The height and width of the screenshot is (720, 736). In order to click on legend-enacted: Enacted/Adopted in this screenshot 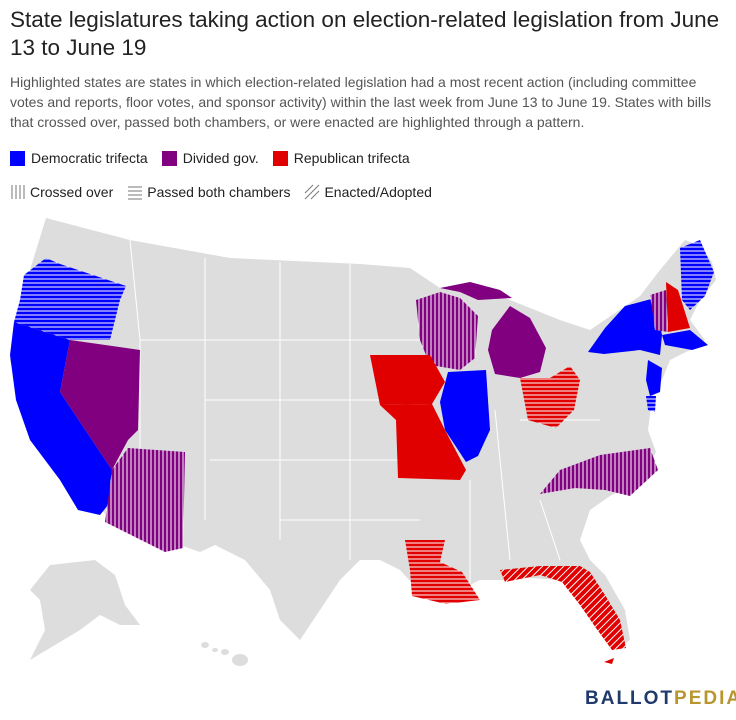, I will do `click(368, 192)`.